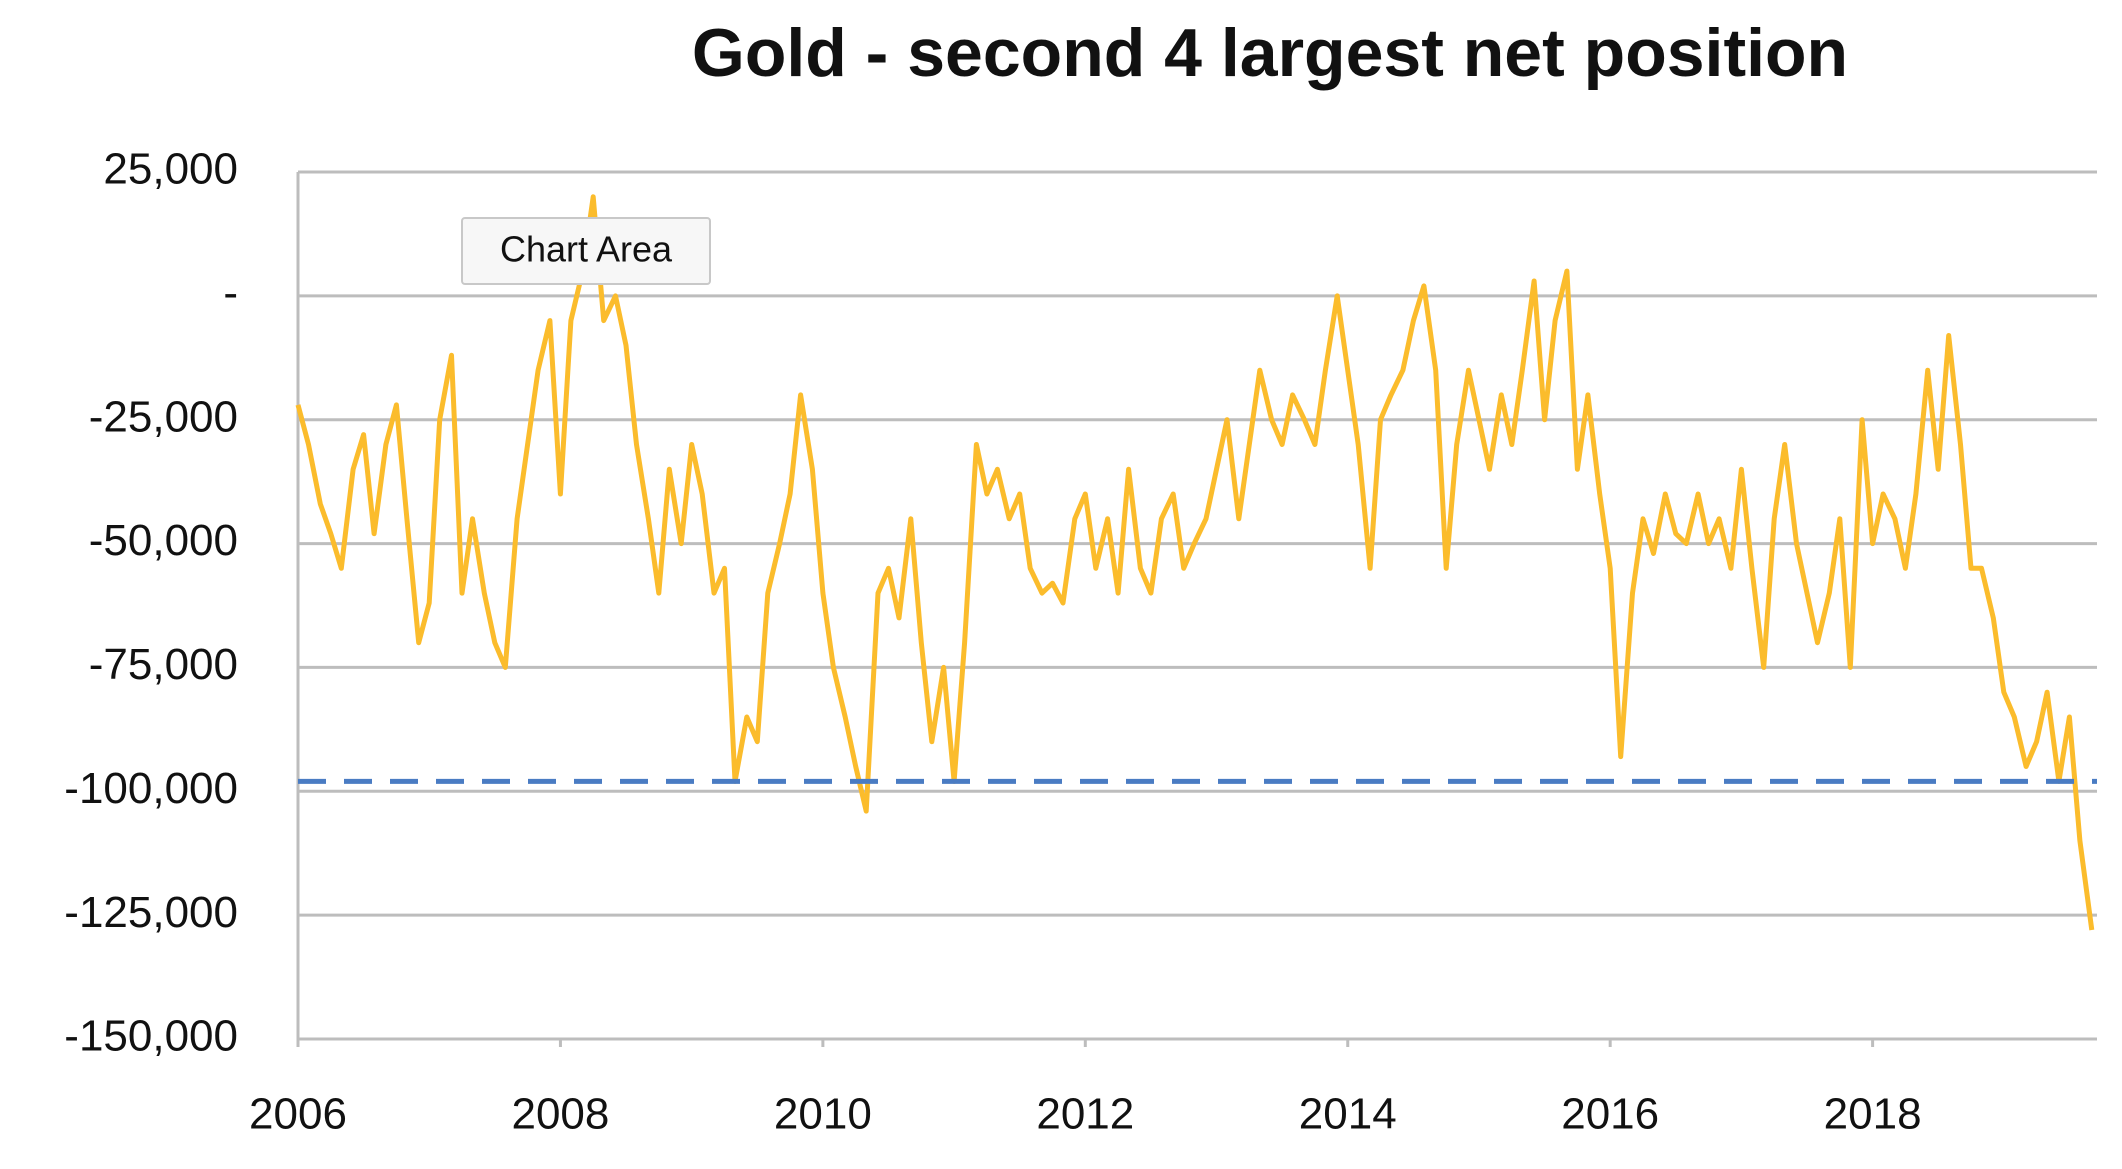 The image size is (2122, 1169). I want to click on tooltip-box, so click(586, 251).